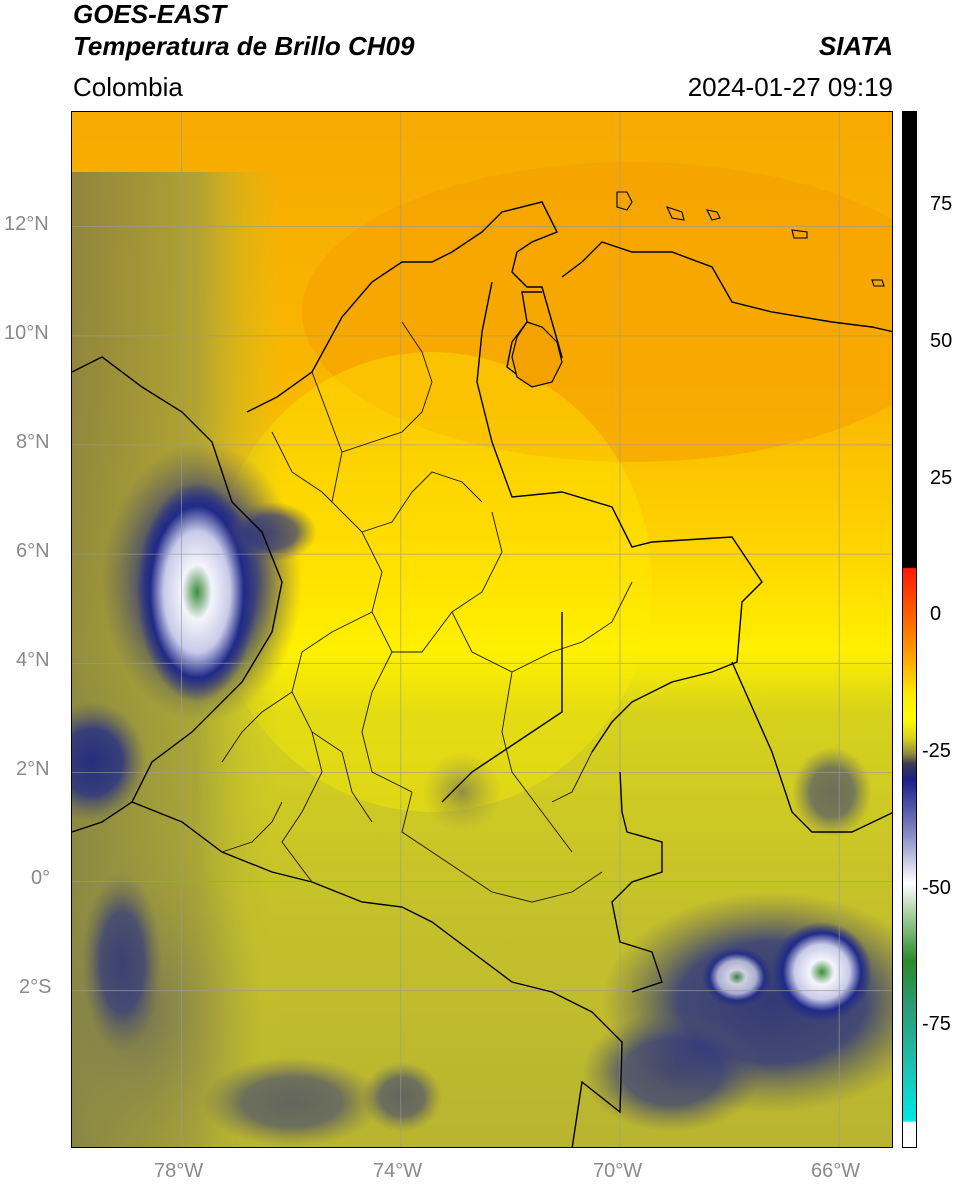  I want to click on cbar-tick-25: 25, so click(941, 478).